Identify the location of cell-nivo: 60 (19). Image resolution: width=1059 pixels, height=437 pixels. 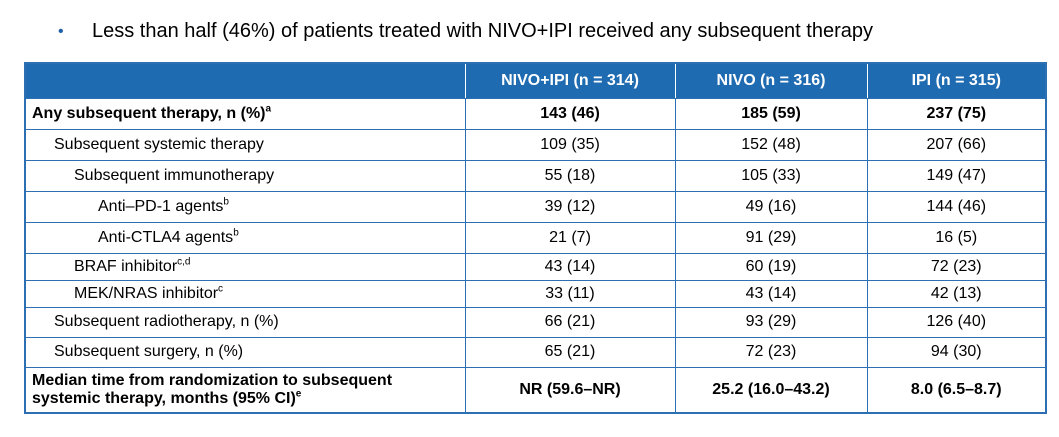
(770, 267).